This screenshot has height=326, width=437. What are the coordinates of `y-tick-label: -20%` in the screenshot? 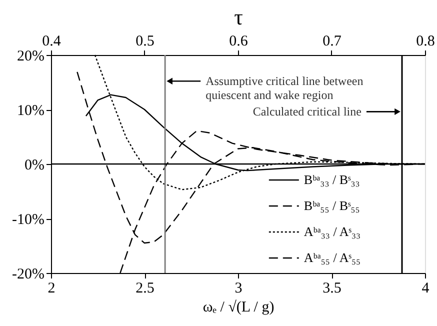 It's located at (28, 274).